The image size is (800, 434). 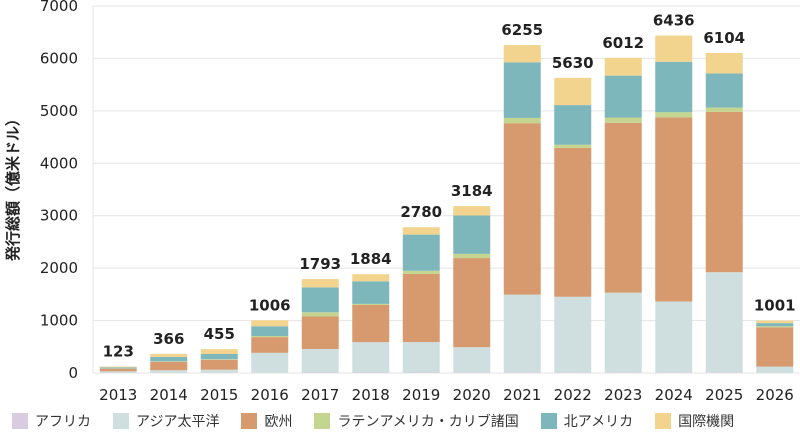 I want to click on y-axis-label: 発行総額（億米ドル）, so click(x=13, y=186).